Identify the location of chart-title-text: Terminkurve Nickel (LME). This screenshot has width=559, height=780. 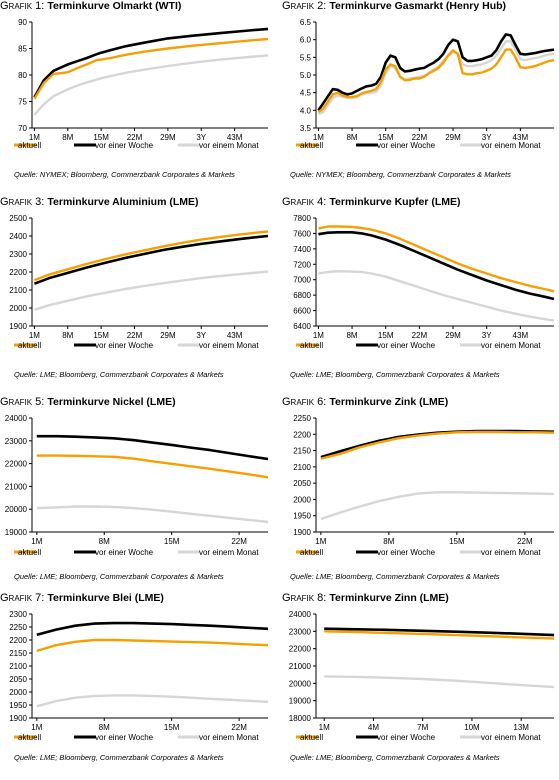
(111, 402).